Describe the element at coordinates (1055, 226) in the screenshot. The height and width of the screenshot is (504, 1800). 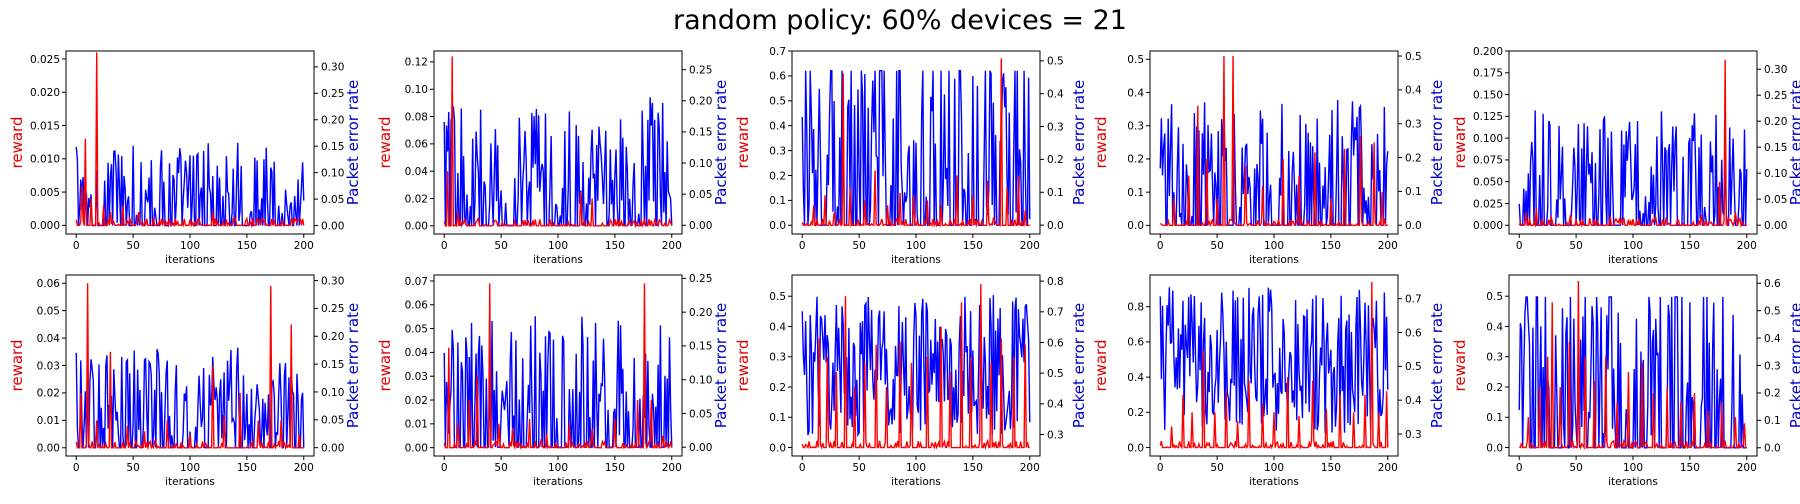
I see `y2-tick-label: 0.0` at that location.